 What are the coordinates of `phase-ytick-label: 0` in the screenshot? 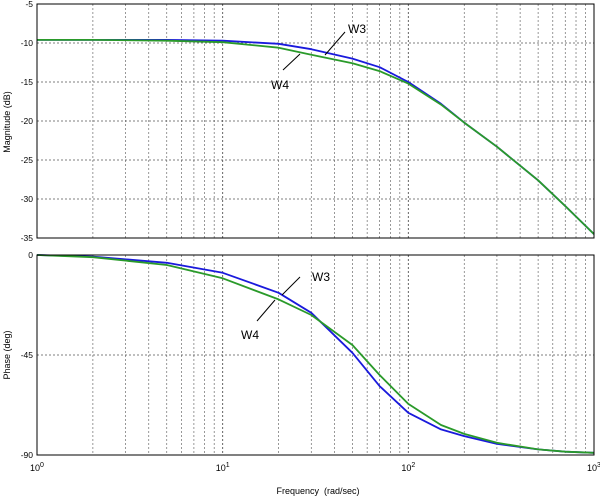 It's located at (30, 255).